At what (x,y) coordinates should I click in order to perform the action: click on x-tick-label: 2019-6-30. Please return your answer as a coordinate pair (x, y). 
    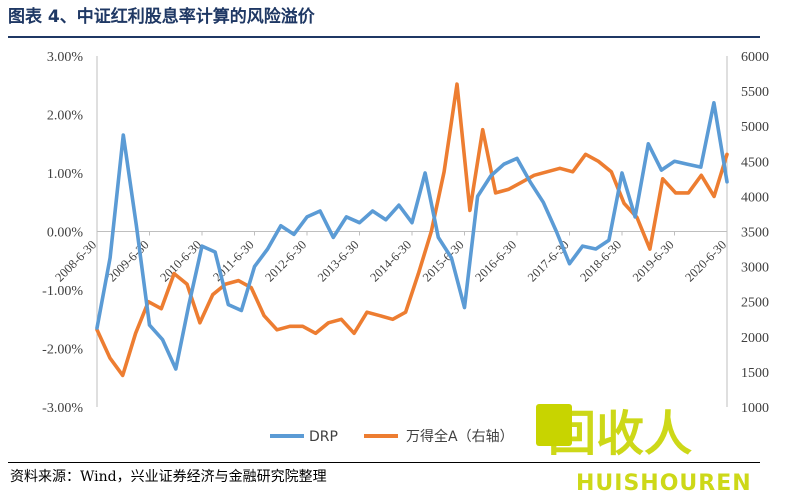
    Looking at the image, I should click on (653, 261).